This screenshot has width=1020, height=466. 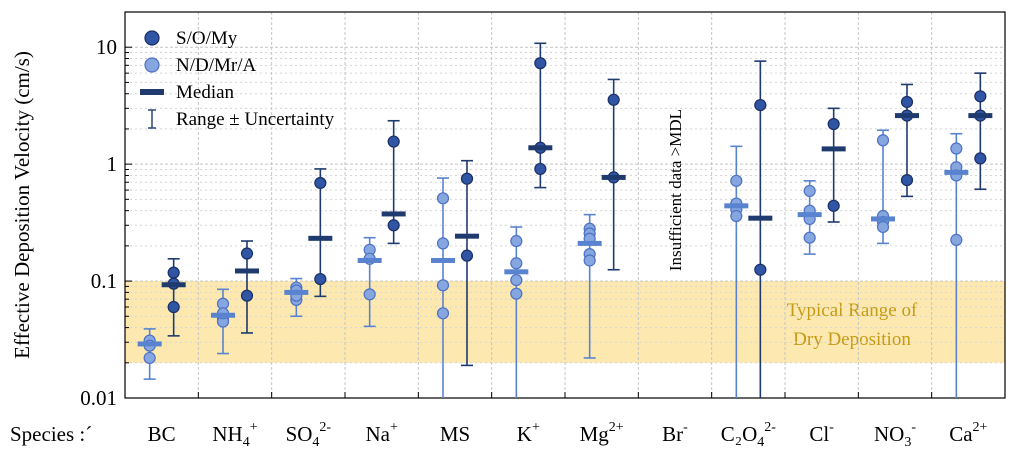 What do you see at coordinates (821, 433) in the screenshot?
I see `category-label-Cl: Cl-` at bounding box center [821, 433].